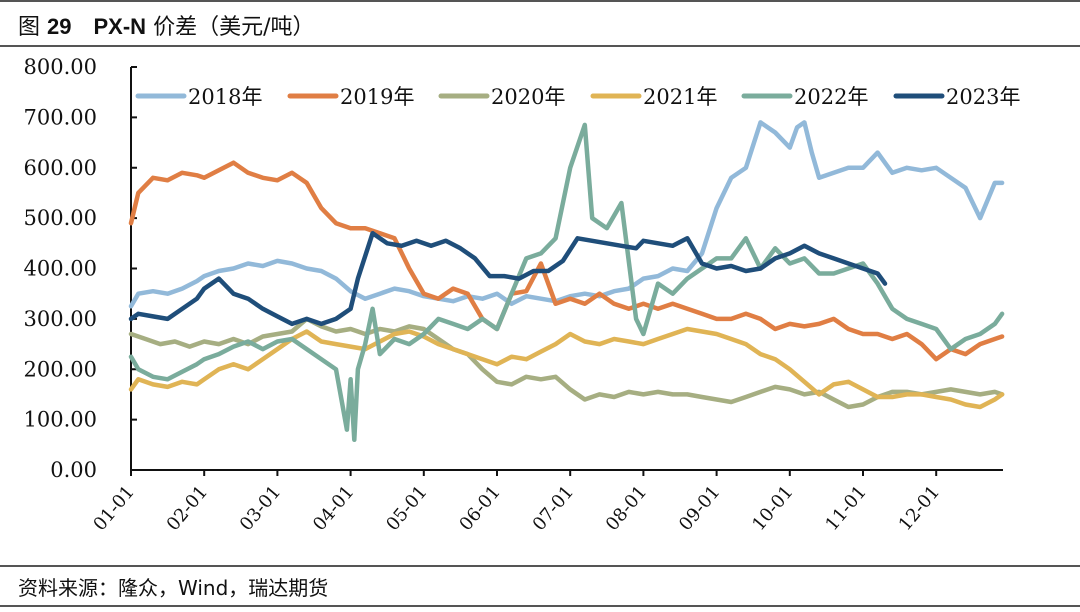 The image size is (1080, 612). What do you see at coordinates (60, 117) in the screenshot?
I see `y-tick-label: 700.00` at bounding box center [60, 117].